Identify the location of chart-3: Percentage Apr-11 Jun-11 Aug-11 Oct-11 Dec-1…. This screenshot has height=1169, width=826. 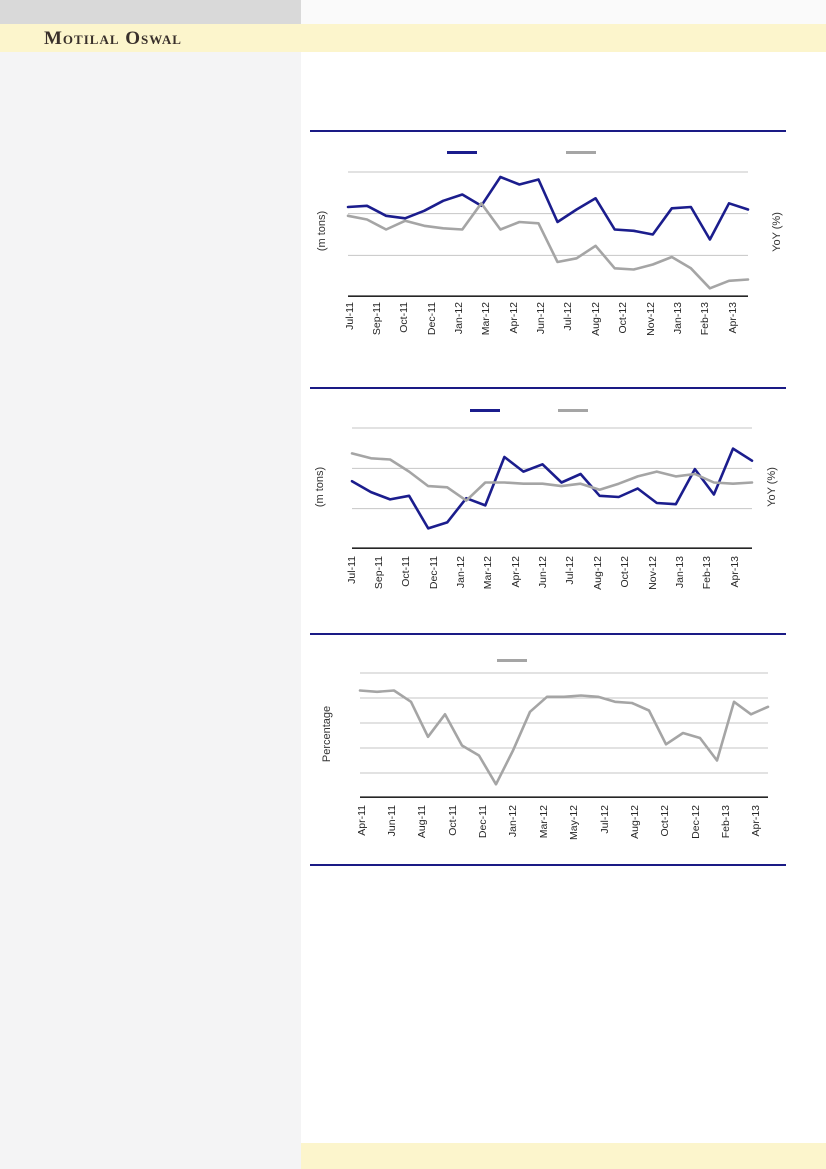
(563, 749).